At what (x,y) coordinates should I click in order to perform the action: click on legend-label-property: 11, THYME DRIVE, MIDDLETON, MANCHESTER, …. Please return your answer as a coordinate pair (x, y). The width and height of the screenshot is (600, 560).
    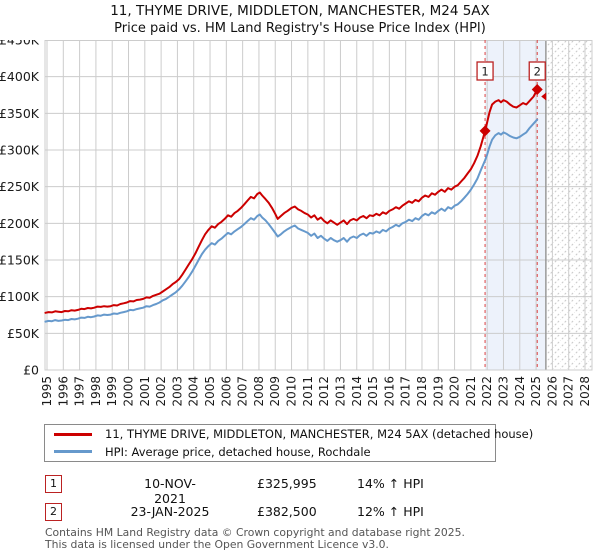
    Looking at the image, I should click on (319, 434).